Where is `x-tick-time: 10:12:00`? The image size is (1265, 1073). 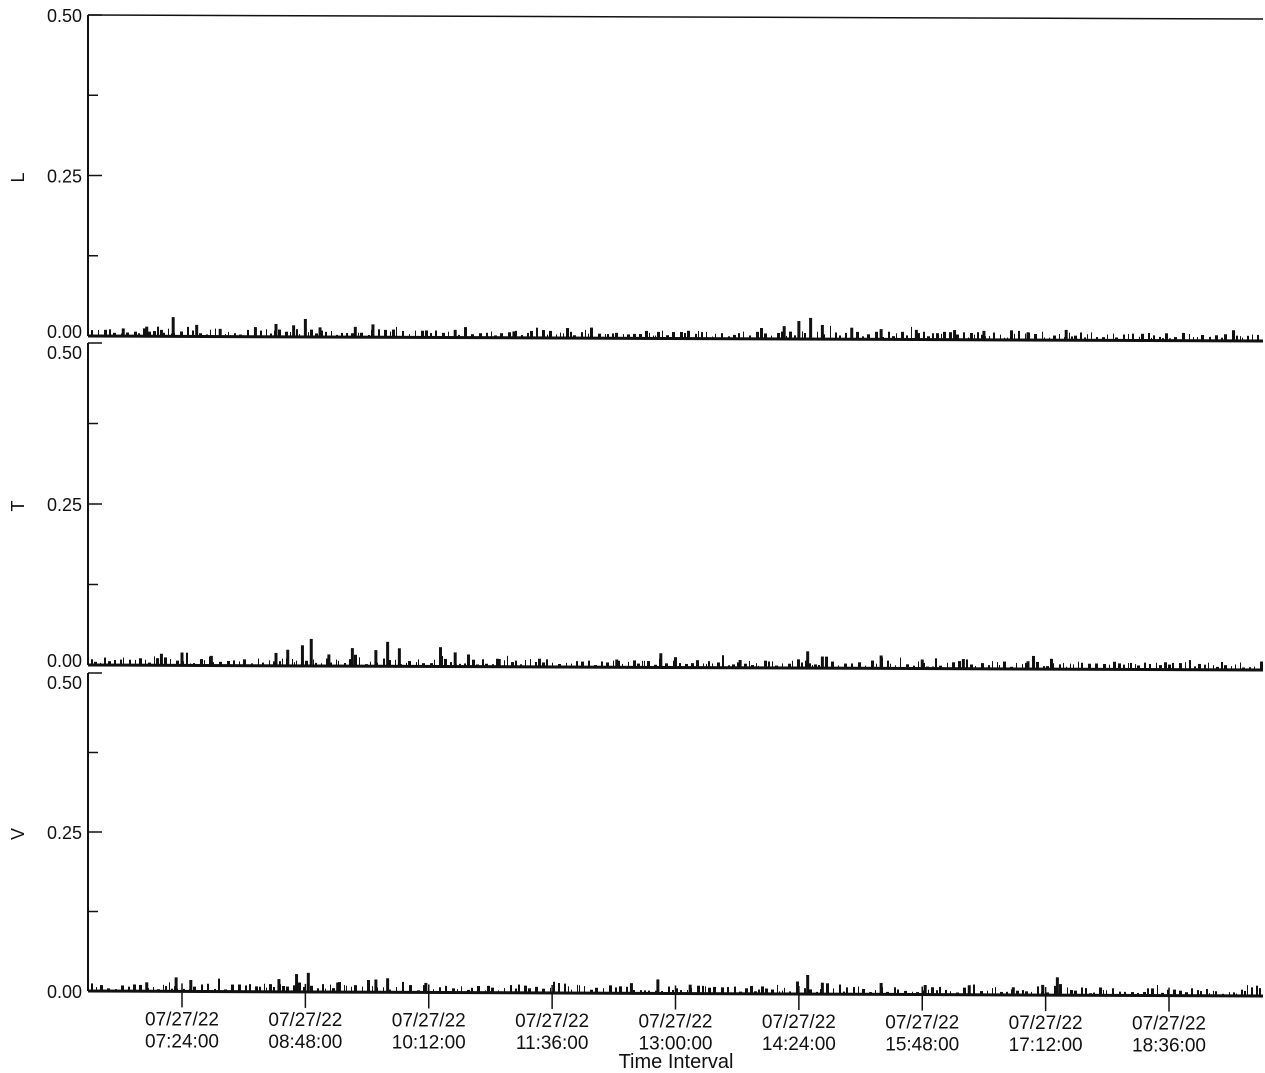 x-tick-time: 10:12:00 is located at coordinates (429, 1042).